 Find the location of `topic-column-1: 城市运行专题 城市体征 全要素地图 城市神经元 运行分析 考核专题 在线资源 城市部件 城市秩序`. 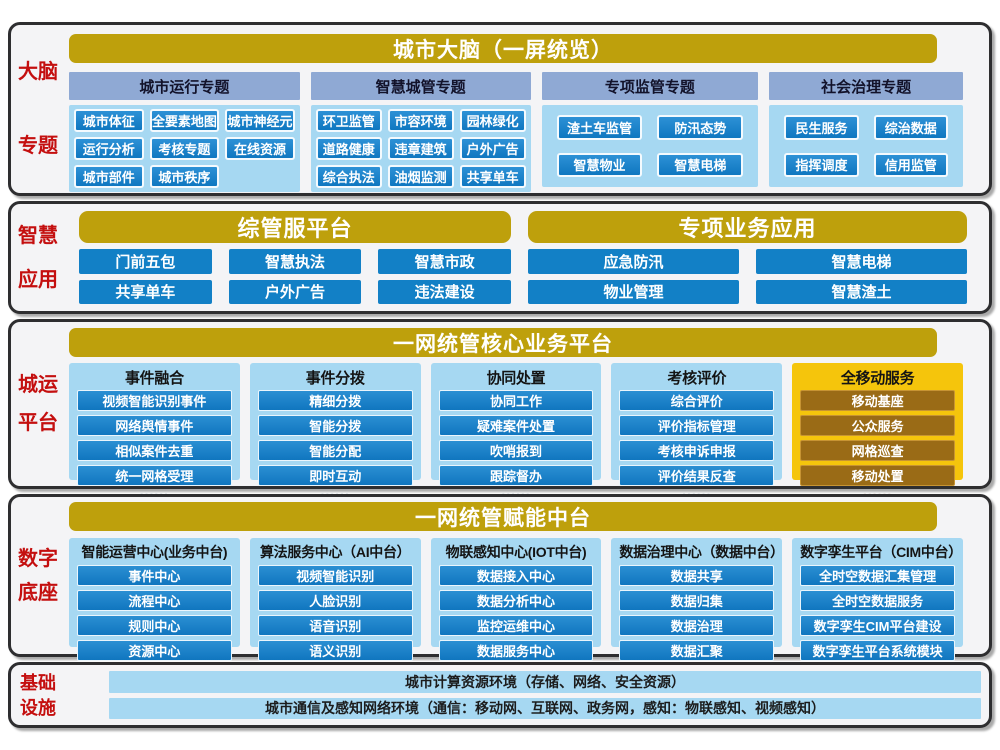

topic-column-1: 城市运行专题 城市体征 全要素地图 城市神经元 运行分析 考核专题 在线资源 城市部件 城市秩序 is located at coordinates (184, 132).